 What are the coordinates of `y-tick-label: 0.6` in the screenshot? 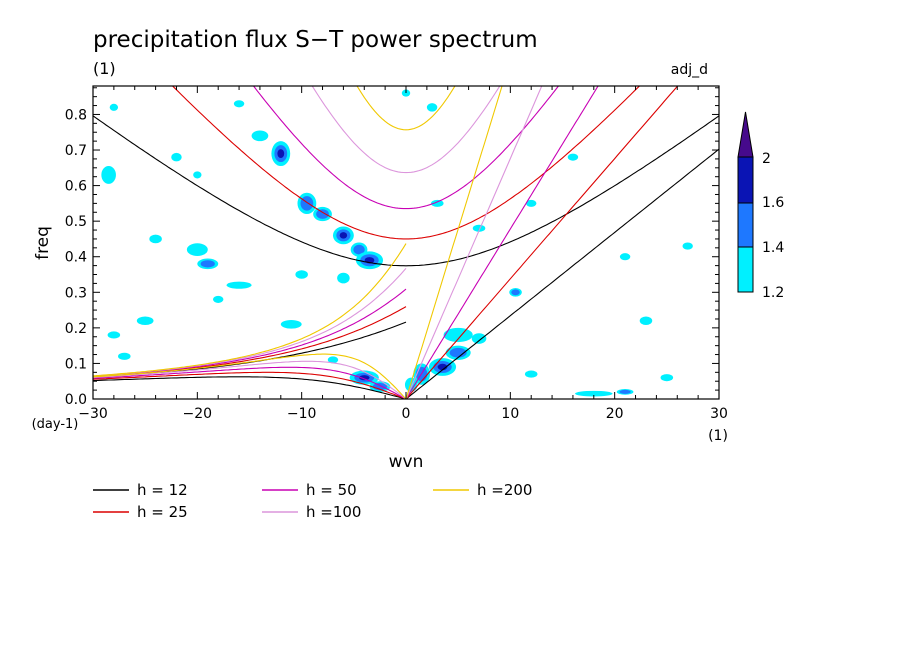 It's located at (76, 187).